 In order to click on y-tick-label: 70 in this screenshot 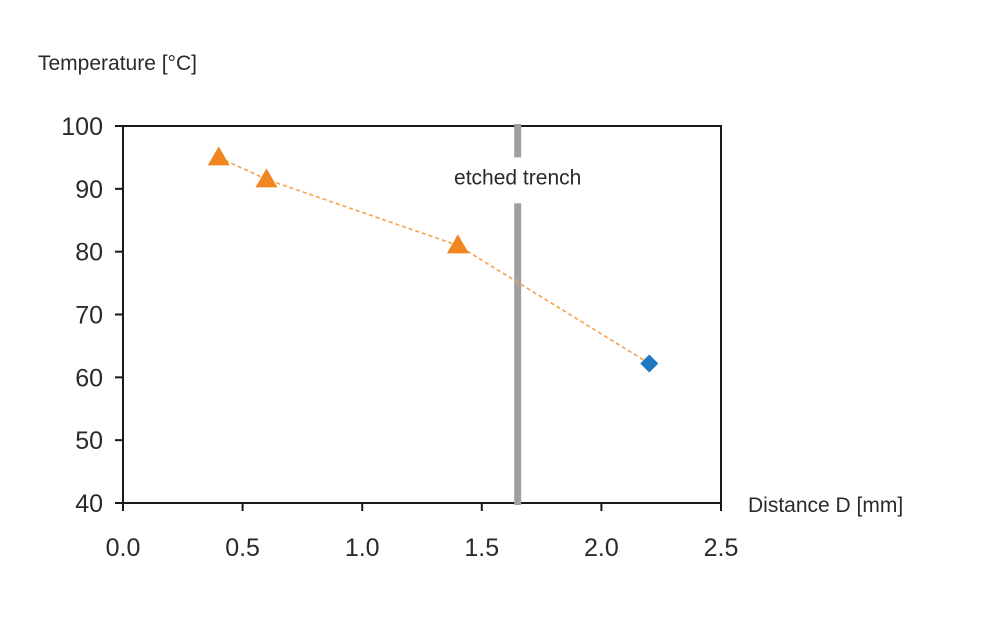, I will do `click(89, 316)`.